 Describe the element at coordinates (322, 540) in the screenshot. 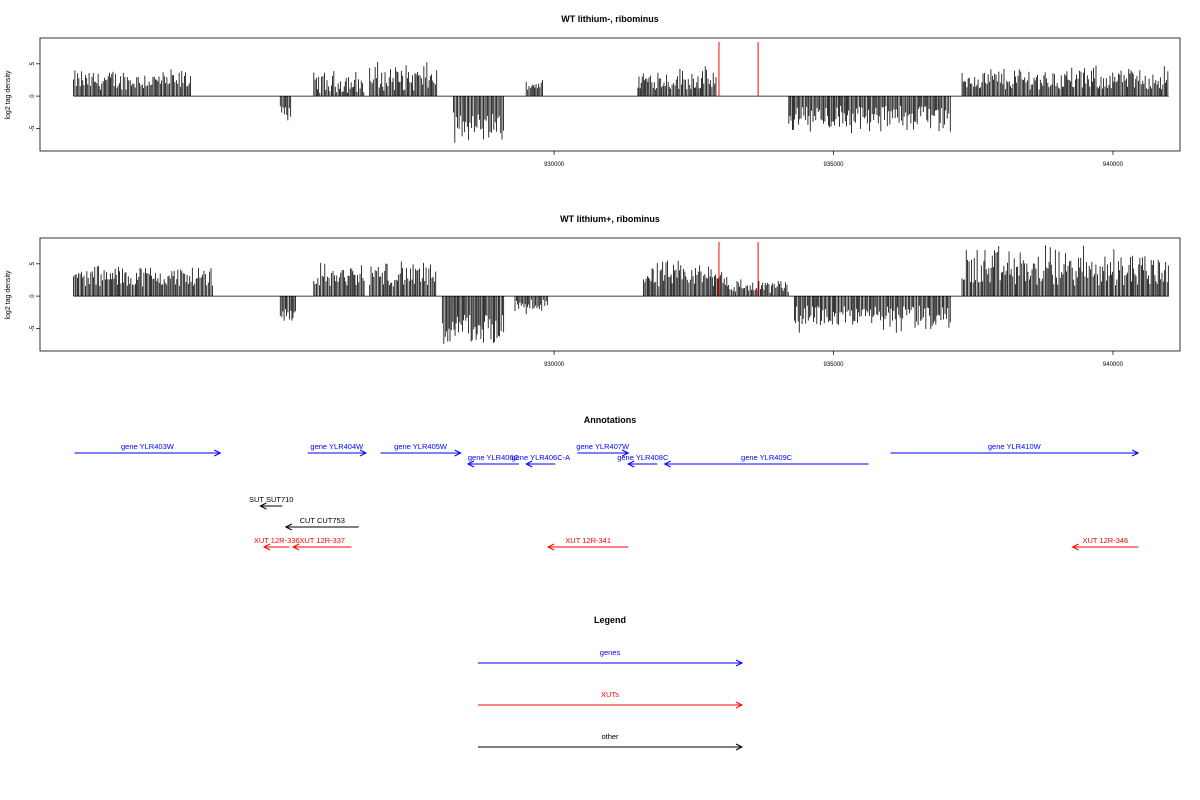

I see `xut-label: XUT 12R-337` at that location.